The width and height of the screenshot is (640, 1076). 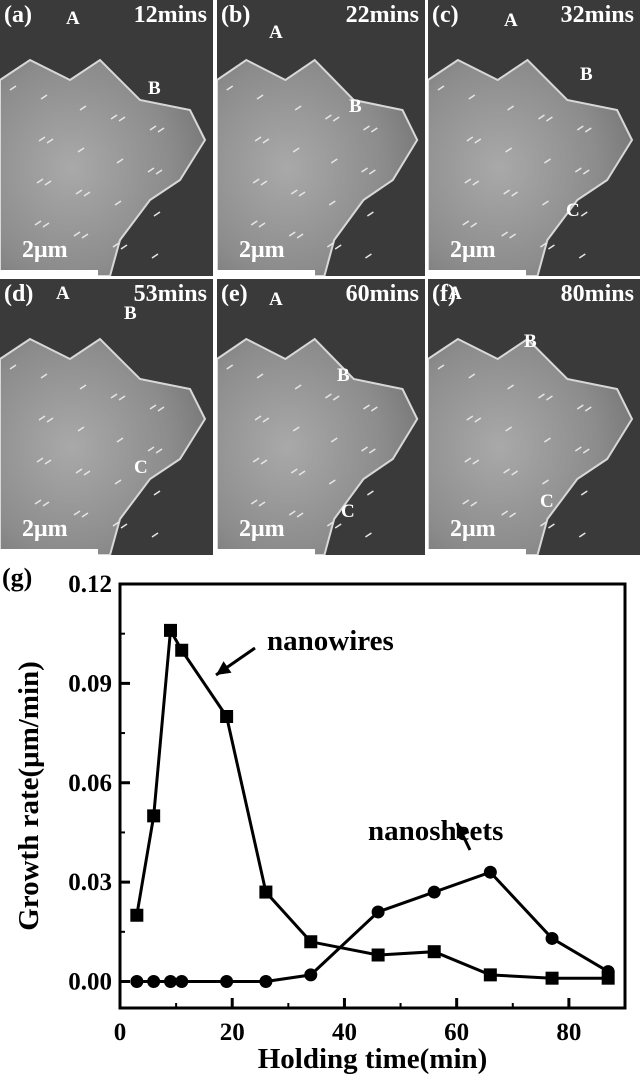 I want to click on series-annotation: nanowires, so click(x=330, y=641).